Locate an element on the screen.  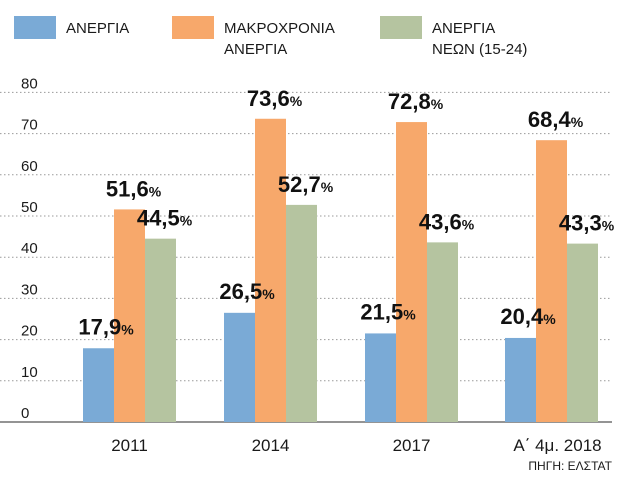
source-note: ΠΗΓΗ: ΕΛΣΤΑΤ is located at coordinates (570, 466).